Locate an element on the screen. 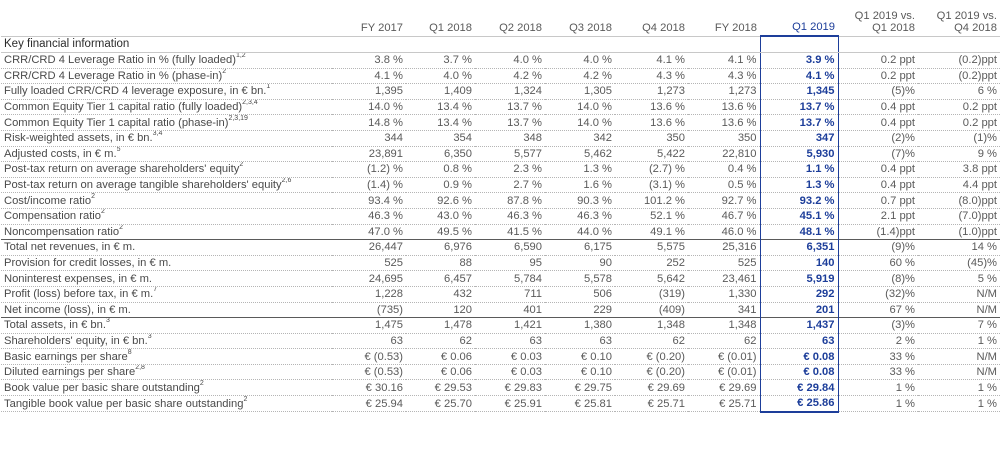 This screenshot has width=1001, height=464. cell-value: € 29.53 is located at coordinates (440, 388).